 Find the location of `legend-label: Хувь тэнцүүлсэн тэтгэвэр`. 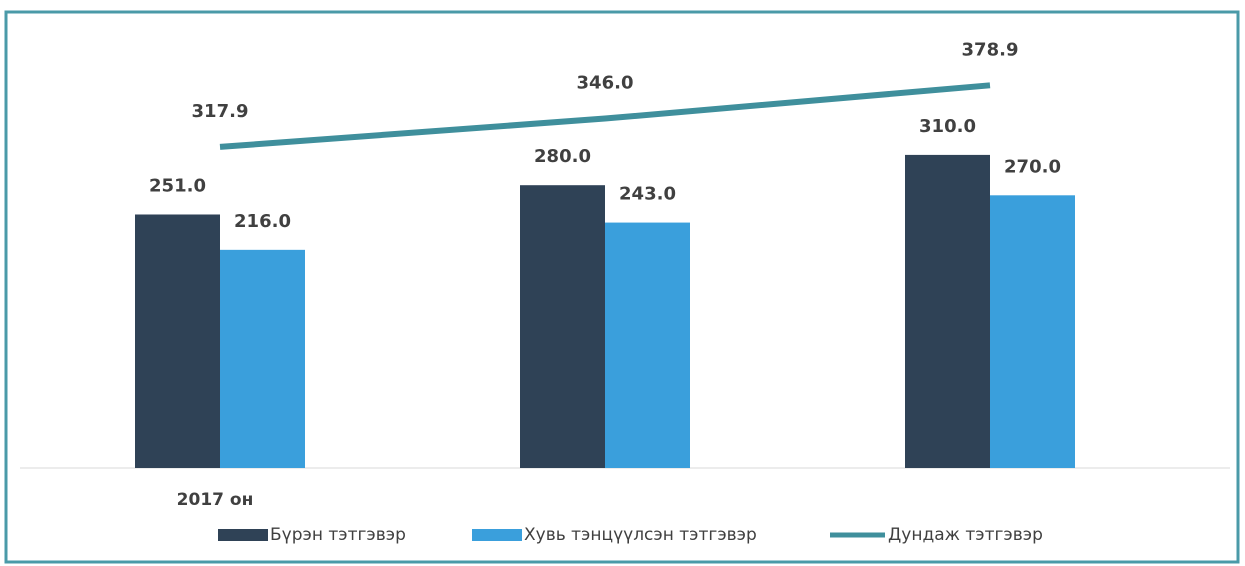

legend-label: Хувь тэнцүүлсэн тэтгэвэр is located at coordinates (640, 535).